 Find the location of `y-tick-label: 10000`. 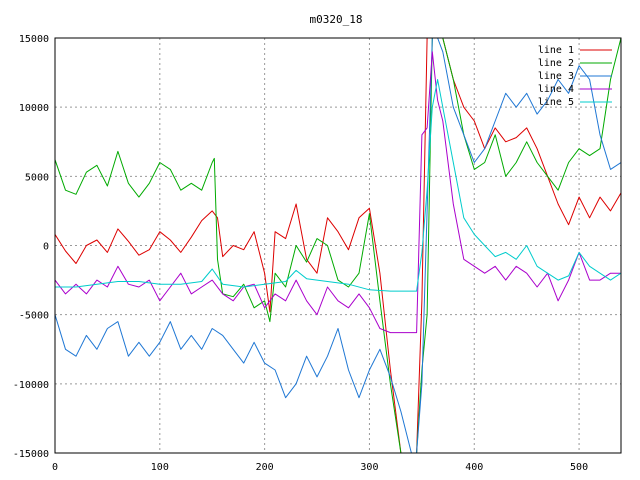

y-tick-label: 10000 is located at coordinates (34, 108).